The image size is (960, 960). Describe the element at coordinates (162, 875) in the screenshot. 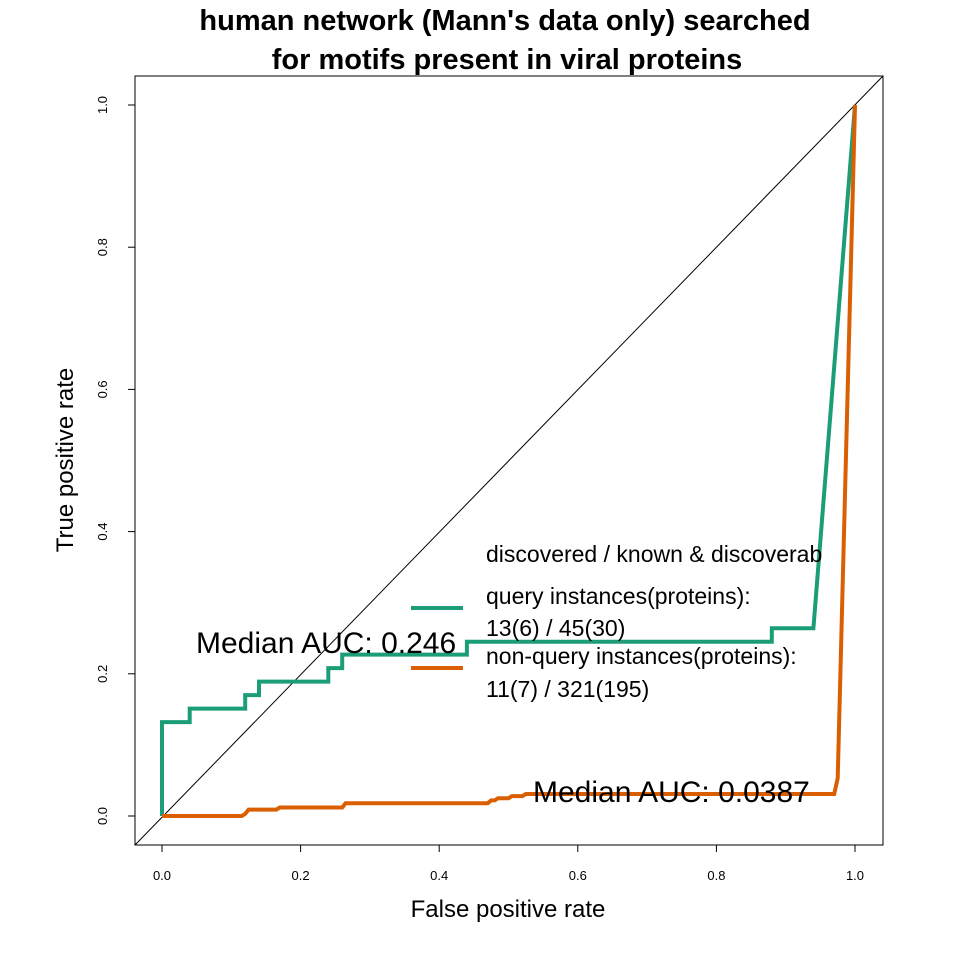

I see `x-tick-label: 0.0` at that location.